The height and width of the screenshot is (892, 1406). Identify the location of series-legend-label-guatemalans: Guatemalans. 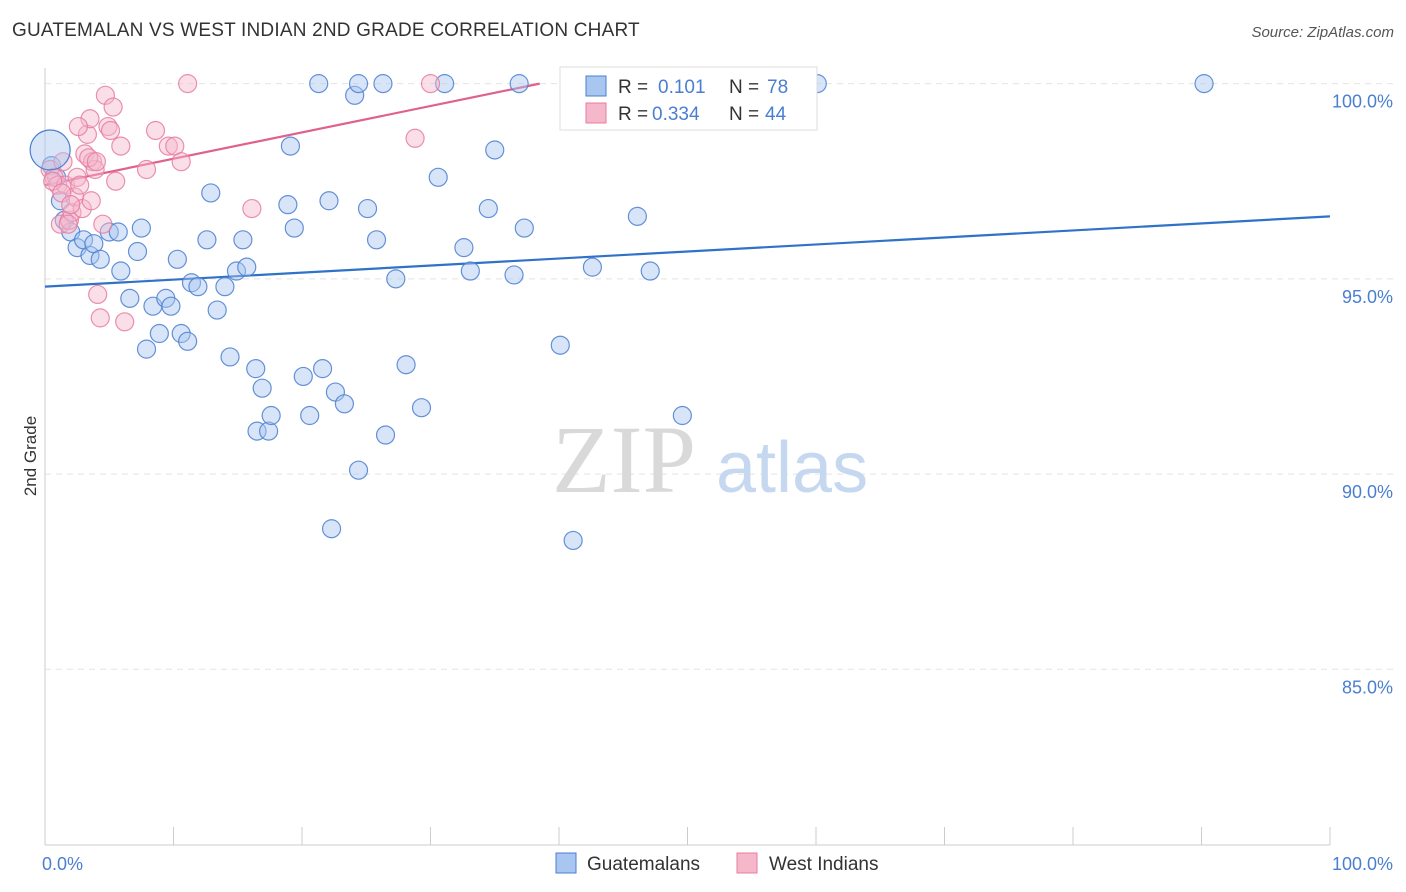
(643, 864).